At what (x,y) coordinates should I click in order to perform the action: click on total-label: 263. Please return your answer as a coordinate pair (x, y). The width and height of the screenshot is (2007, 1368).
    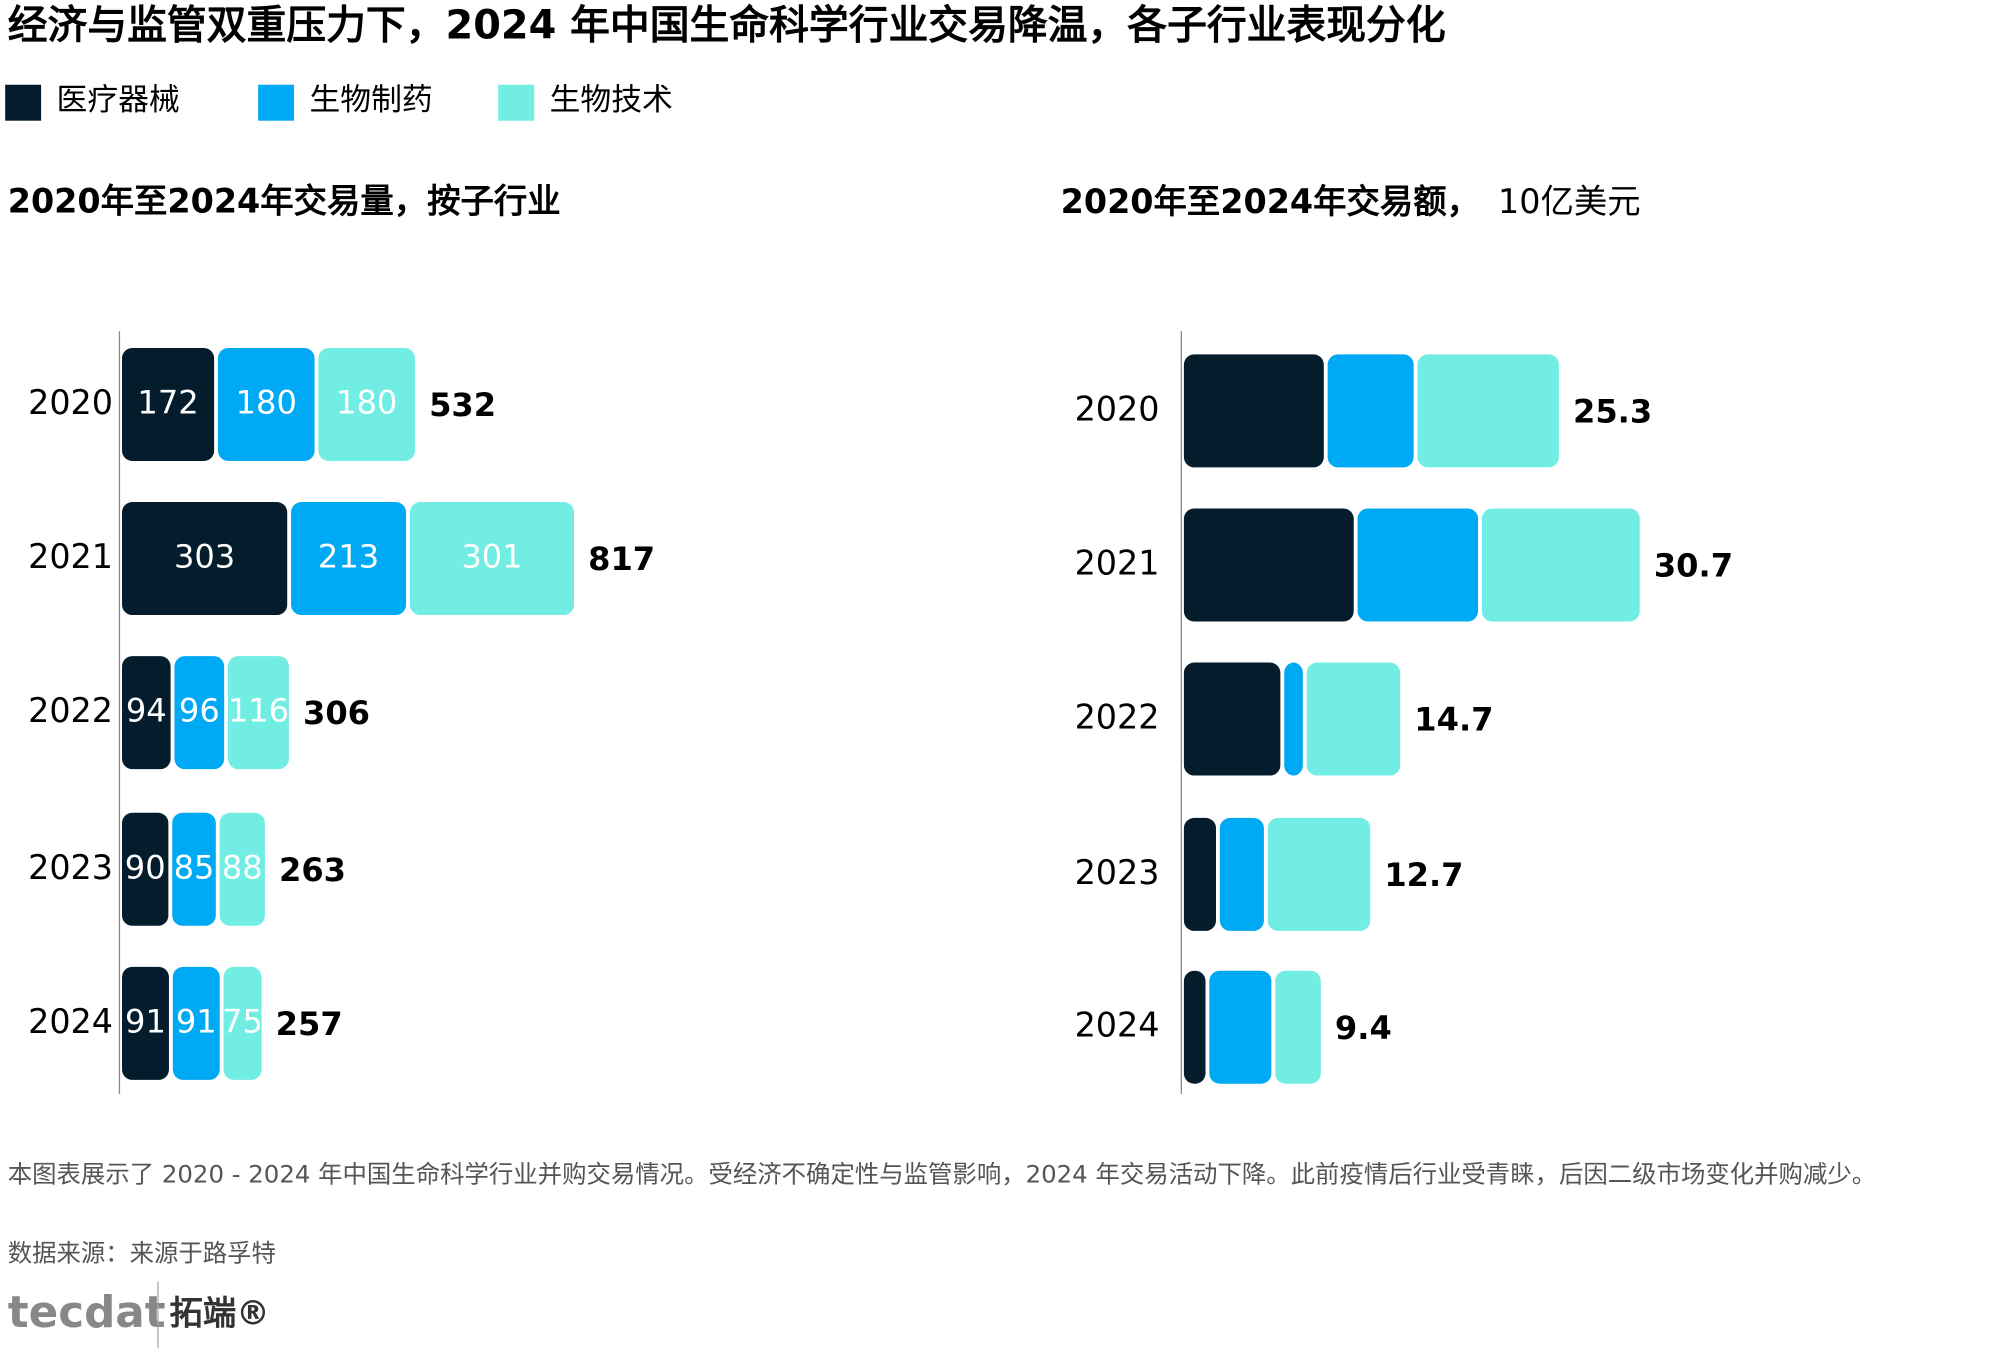
    Looking at the image, I should click on (312, 870).